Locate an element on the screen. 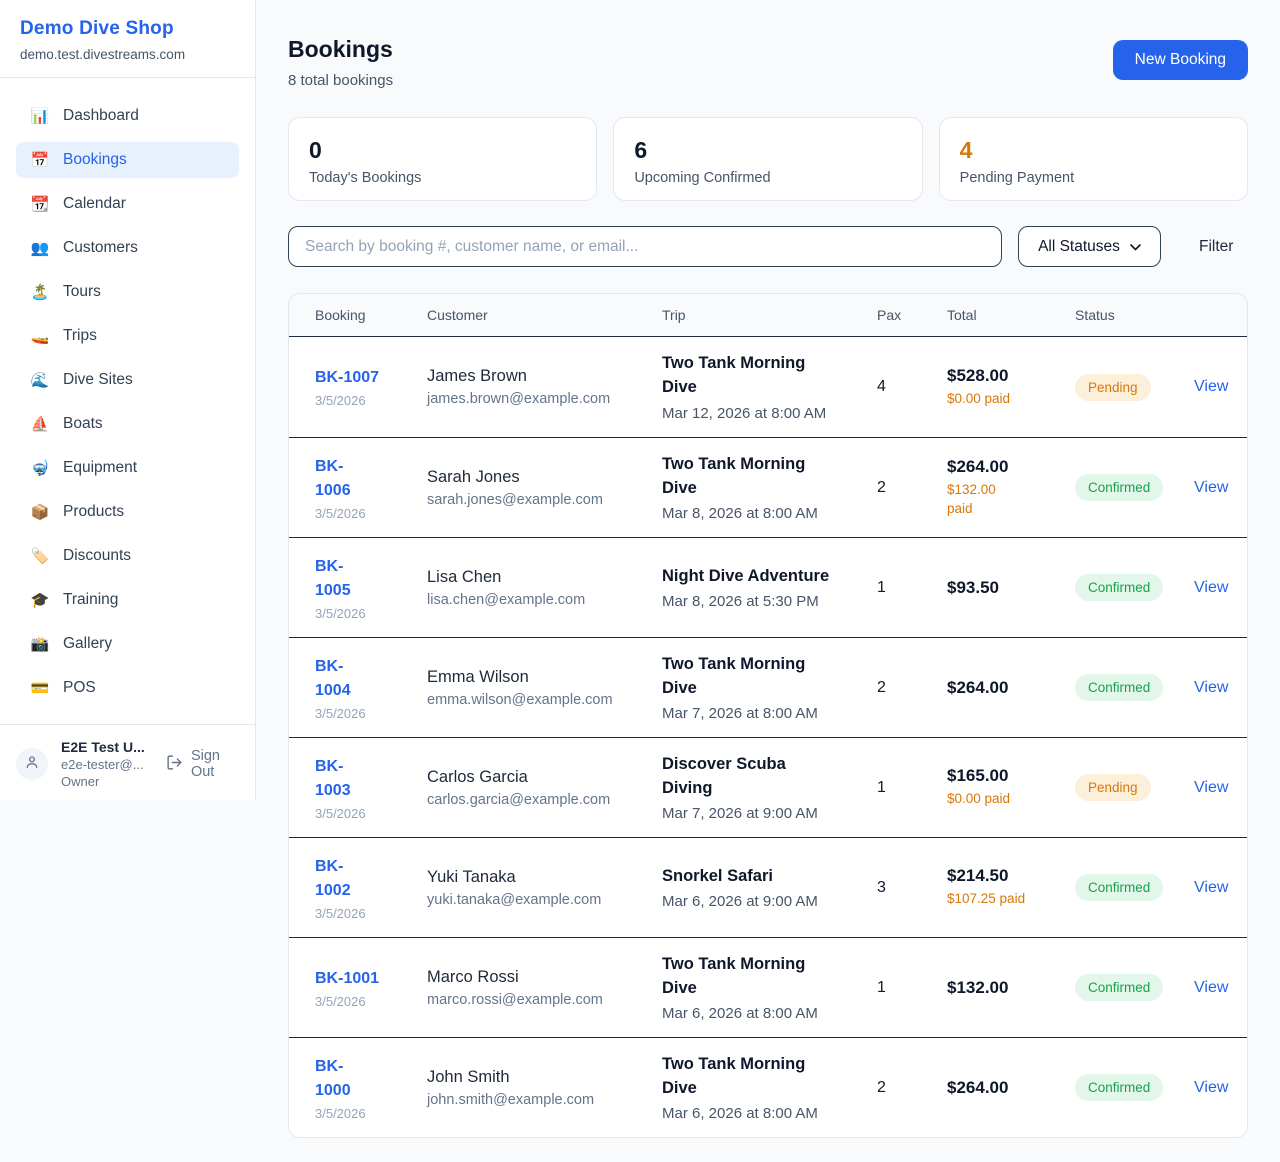  customer-email: james.brown@example.com is located at coordinates (519, 399).